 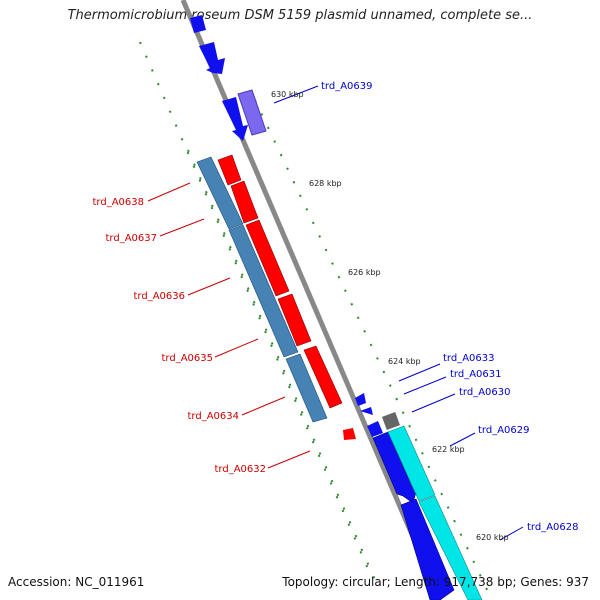 What do you see at coordinates (366, 411) in the screenshot?
I see `forward-gene-a0631` at bounding box center [366, 411].